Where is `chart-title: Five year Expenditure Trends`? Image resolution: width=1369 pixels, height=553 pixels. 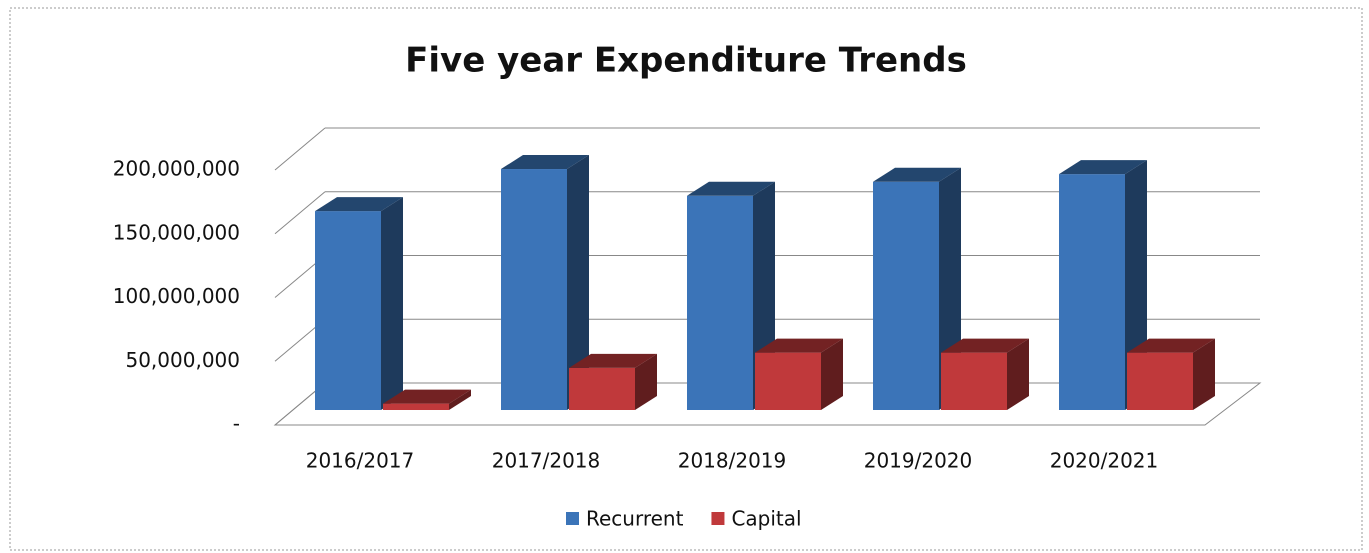 chart-title: Five year Expenditure Trends is located at coordinates (686, 61).